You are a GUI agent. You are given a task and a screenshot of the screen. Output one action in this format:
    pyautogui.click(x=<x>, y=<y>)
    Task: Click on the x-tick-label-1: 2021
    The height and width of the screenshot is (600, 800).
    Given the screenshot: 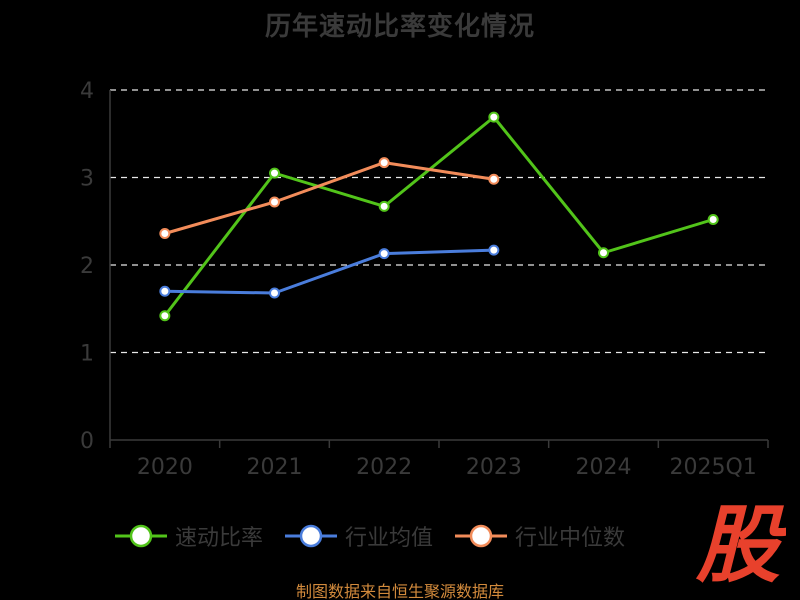 What is the action you would take?
    pyautogui.click(x=275, y=467)
    